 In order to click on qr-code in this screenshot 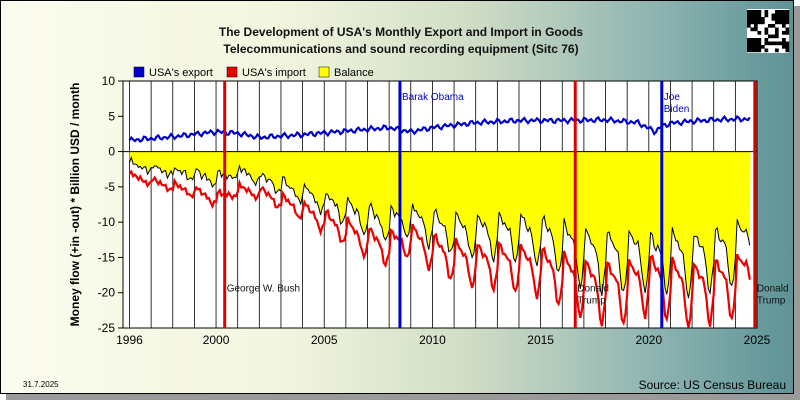, I will do `click(768, 31)`.